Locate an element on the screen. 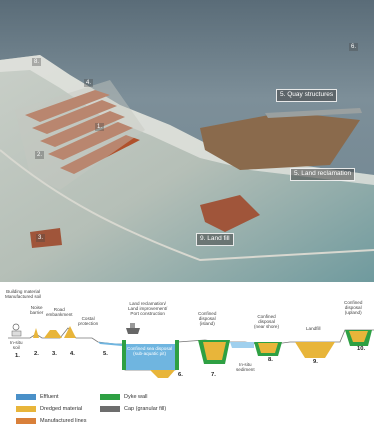 Image resolution: width=374 pixels, height=427 pixels. legend-dyke-wall: Dyke wall is located at coordinates (124, 397).